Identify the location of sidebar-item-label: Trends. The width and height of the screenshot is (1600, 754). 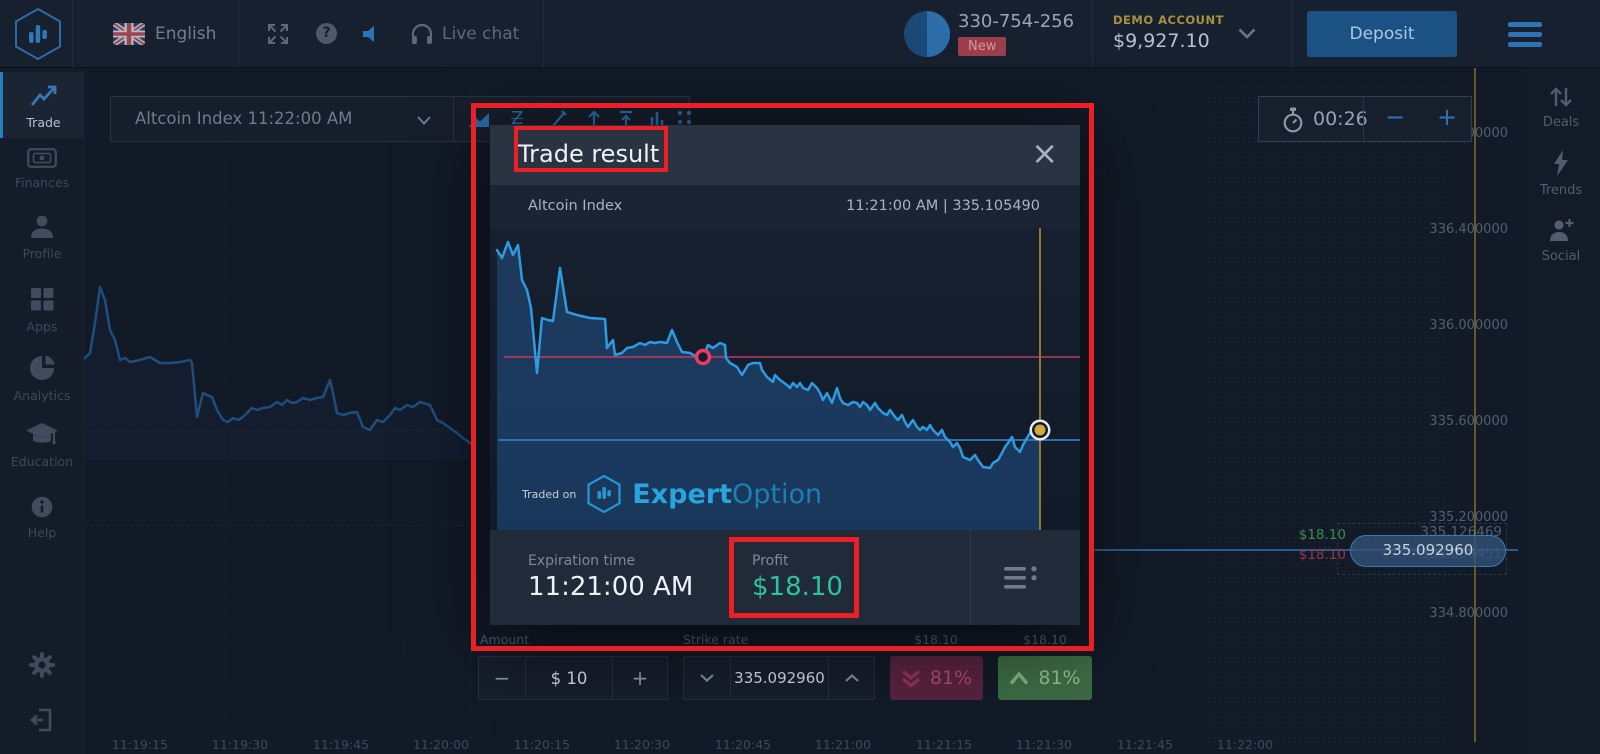
(1561, 190).